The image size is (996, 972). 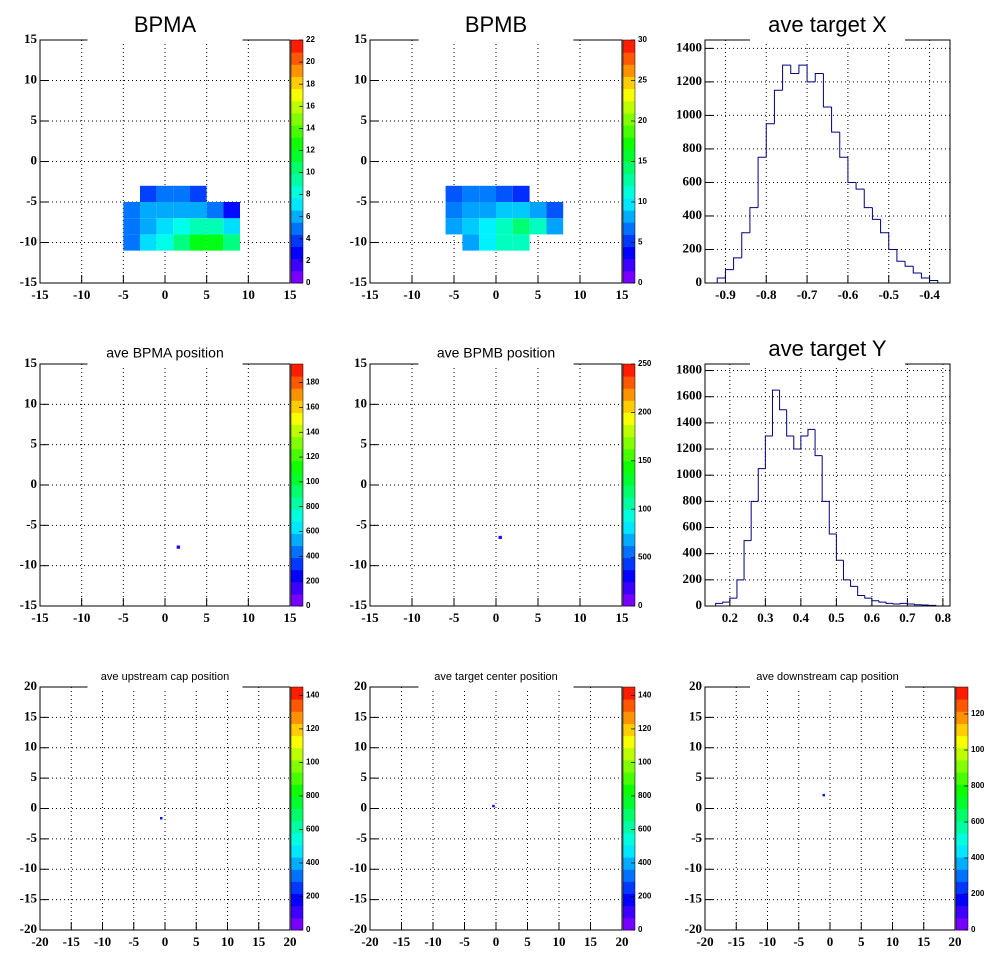 What do you see at coordinates (645, 896) in the screenshot?
I see `palette-tick-label: 200` at bounding box center [645, 896].